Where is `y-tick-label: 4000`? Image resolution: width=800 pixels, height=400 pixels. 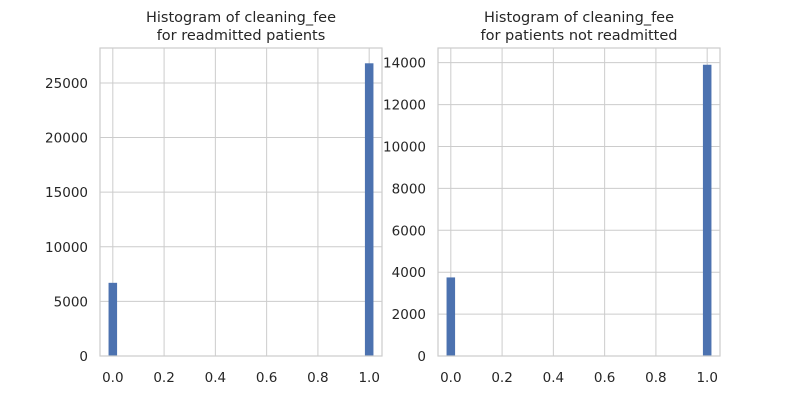 y-tick-label: 4000 is located at coordinates (409, 273).